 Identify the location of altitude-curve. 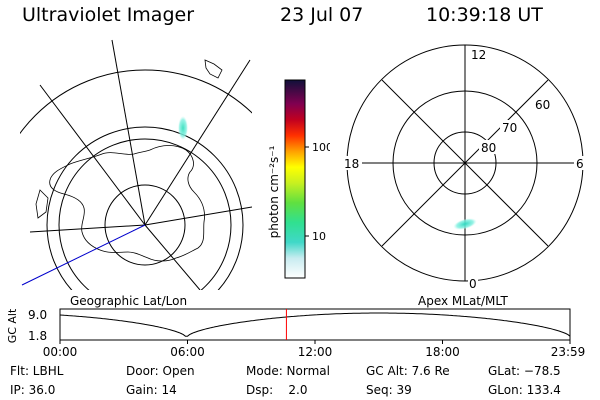
(315, 324).